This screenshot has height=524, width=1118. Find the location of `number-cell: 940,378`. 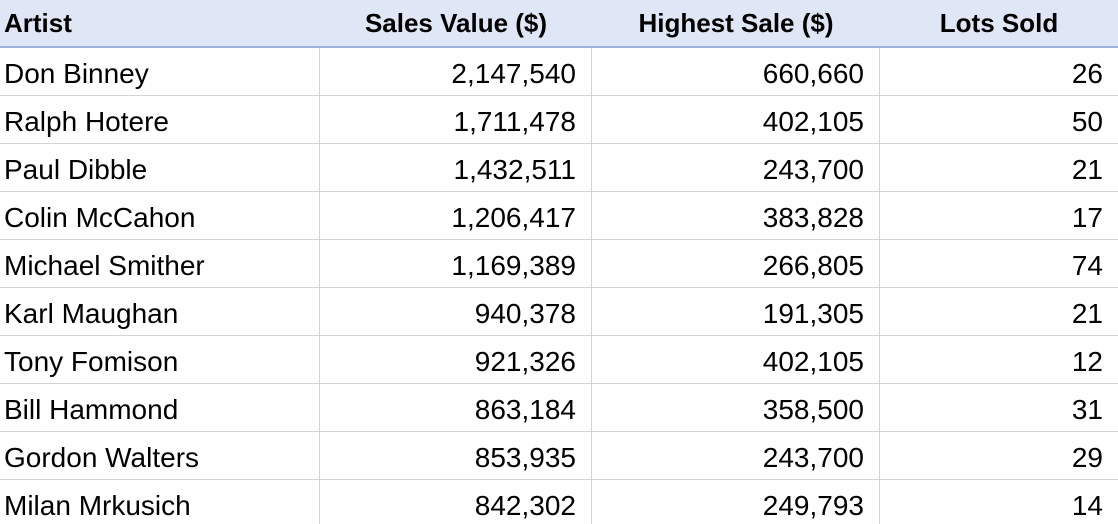

number-cell: 940,378 is located at coordinates (456, 311).